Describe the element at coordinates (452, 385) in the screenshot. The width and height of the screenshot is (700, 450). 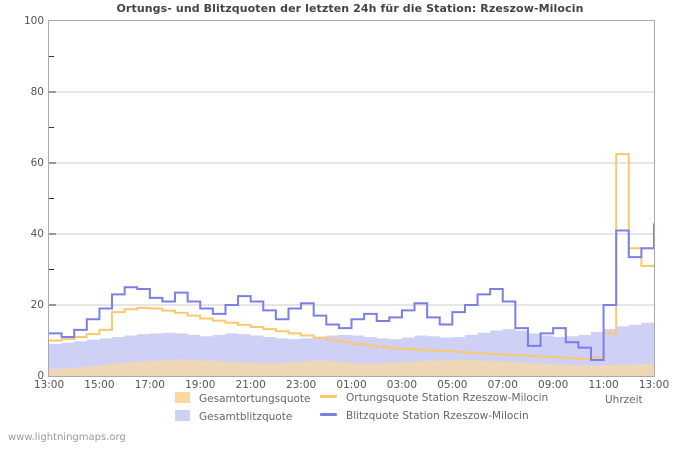
I see `x-tick-label: 05:00` at that location.